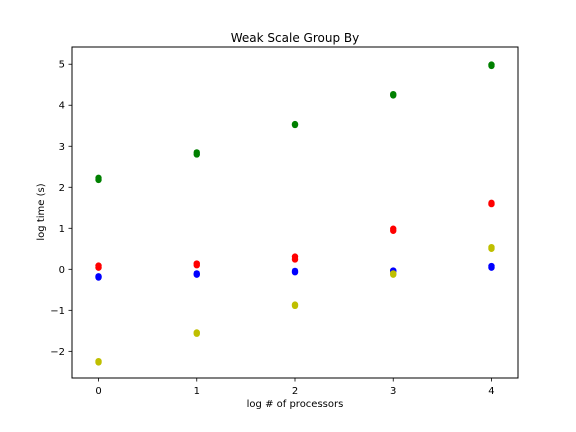 Image resolution: width=576 pixels, height=432 pixels. What do you see at coordinates (62, 65) in the screenshot?
I see `y-tick-label: 5` at bounding box center [62, 65].